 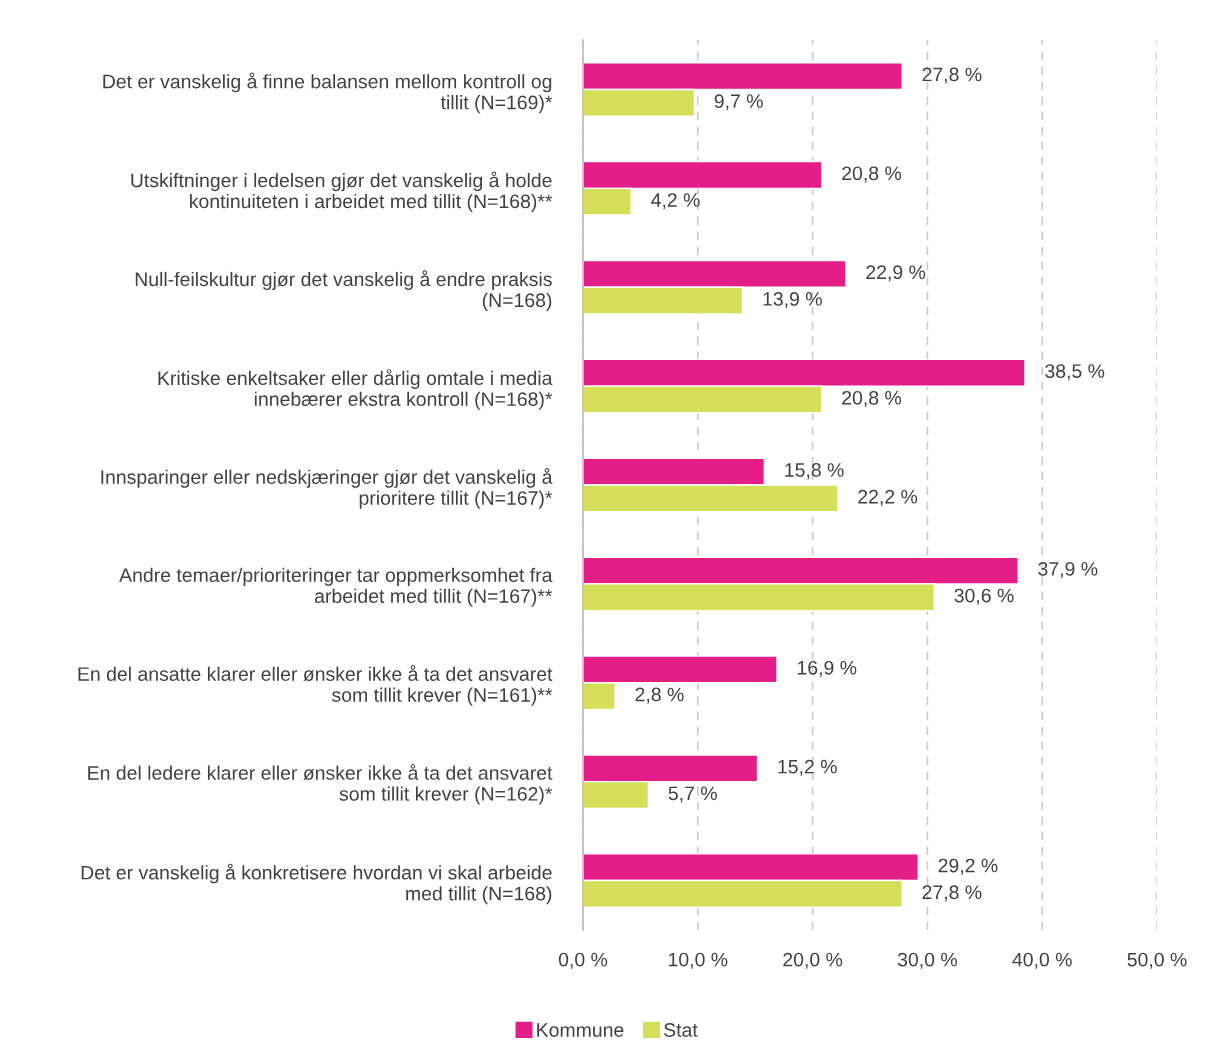 What do you see at coordinates (675, 201) in the screenshot?
I see `data-label: 4,2 %` at bounding box center [675, 201].